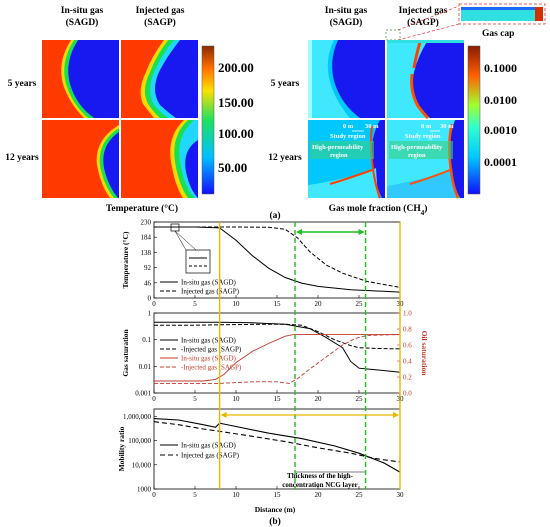 Image resolution: width=550 pixels, height=527 pixels. I want to click on panel-b-label: (b), so click(275, 521).